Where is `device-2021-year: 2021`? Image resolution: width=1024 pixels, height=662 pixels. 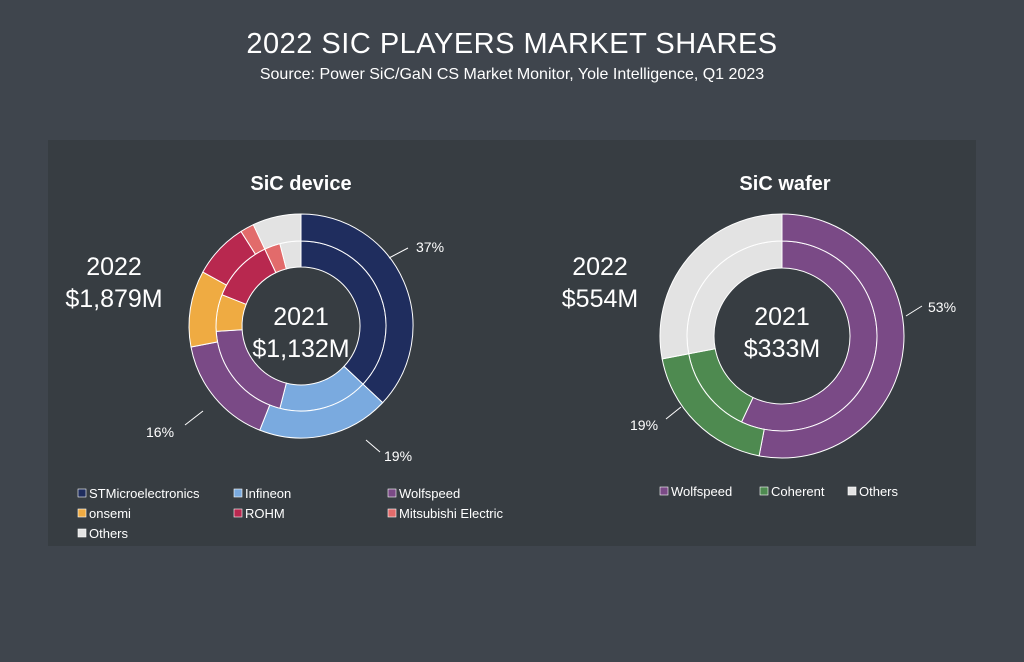
device-2021-year: 2021 is located at coordinates (301, 317).